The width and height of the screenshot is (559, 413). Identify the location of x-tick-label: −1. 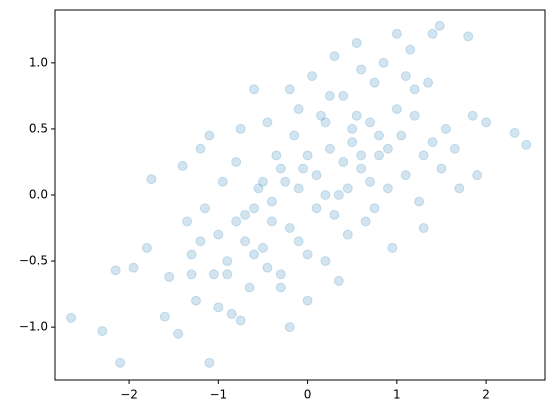
(218, 395).